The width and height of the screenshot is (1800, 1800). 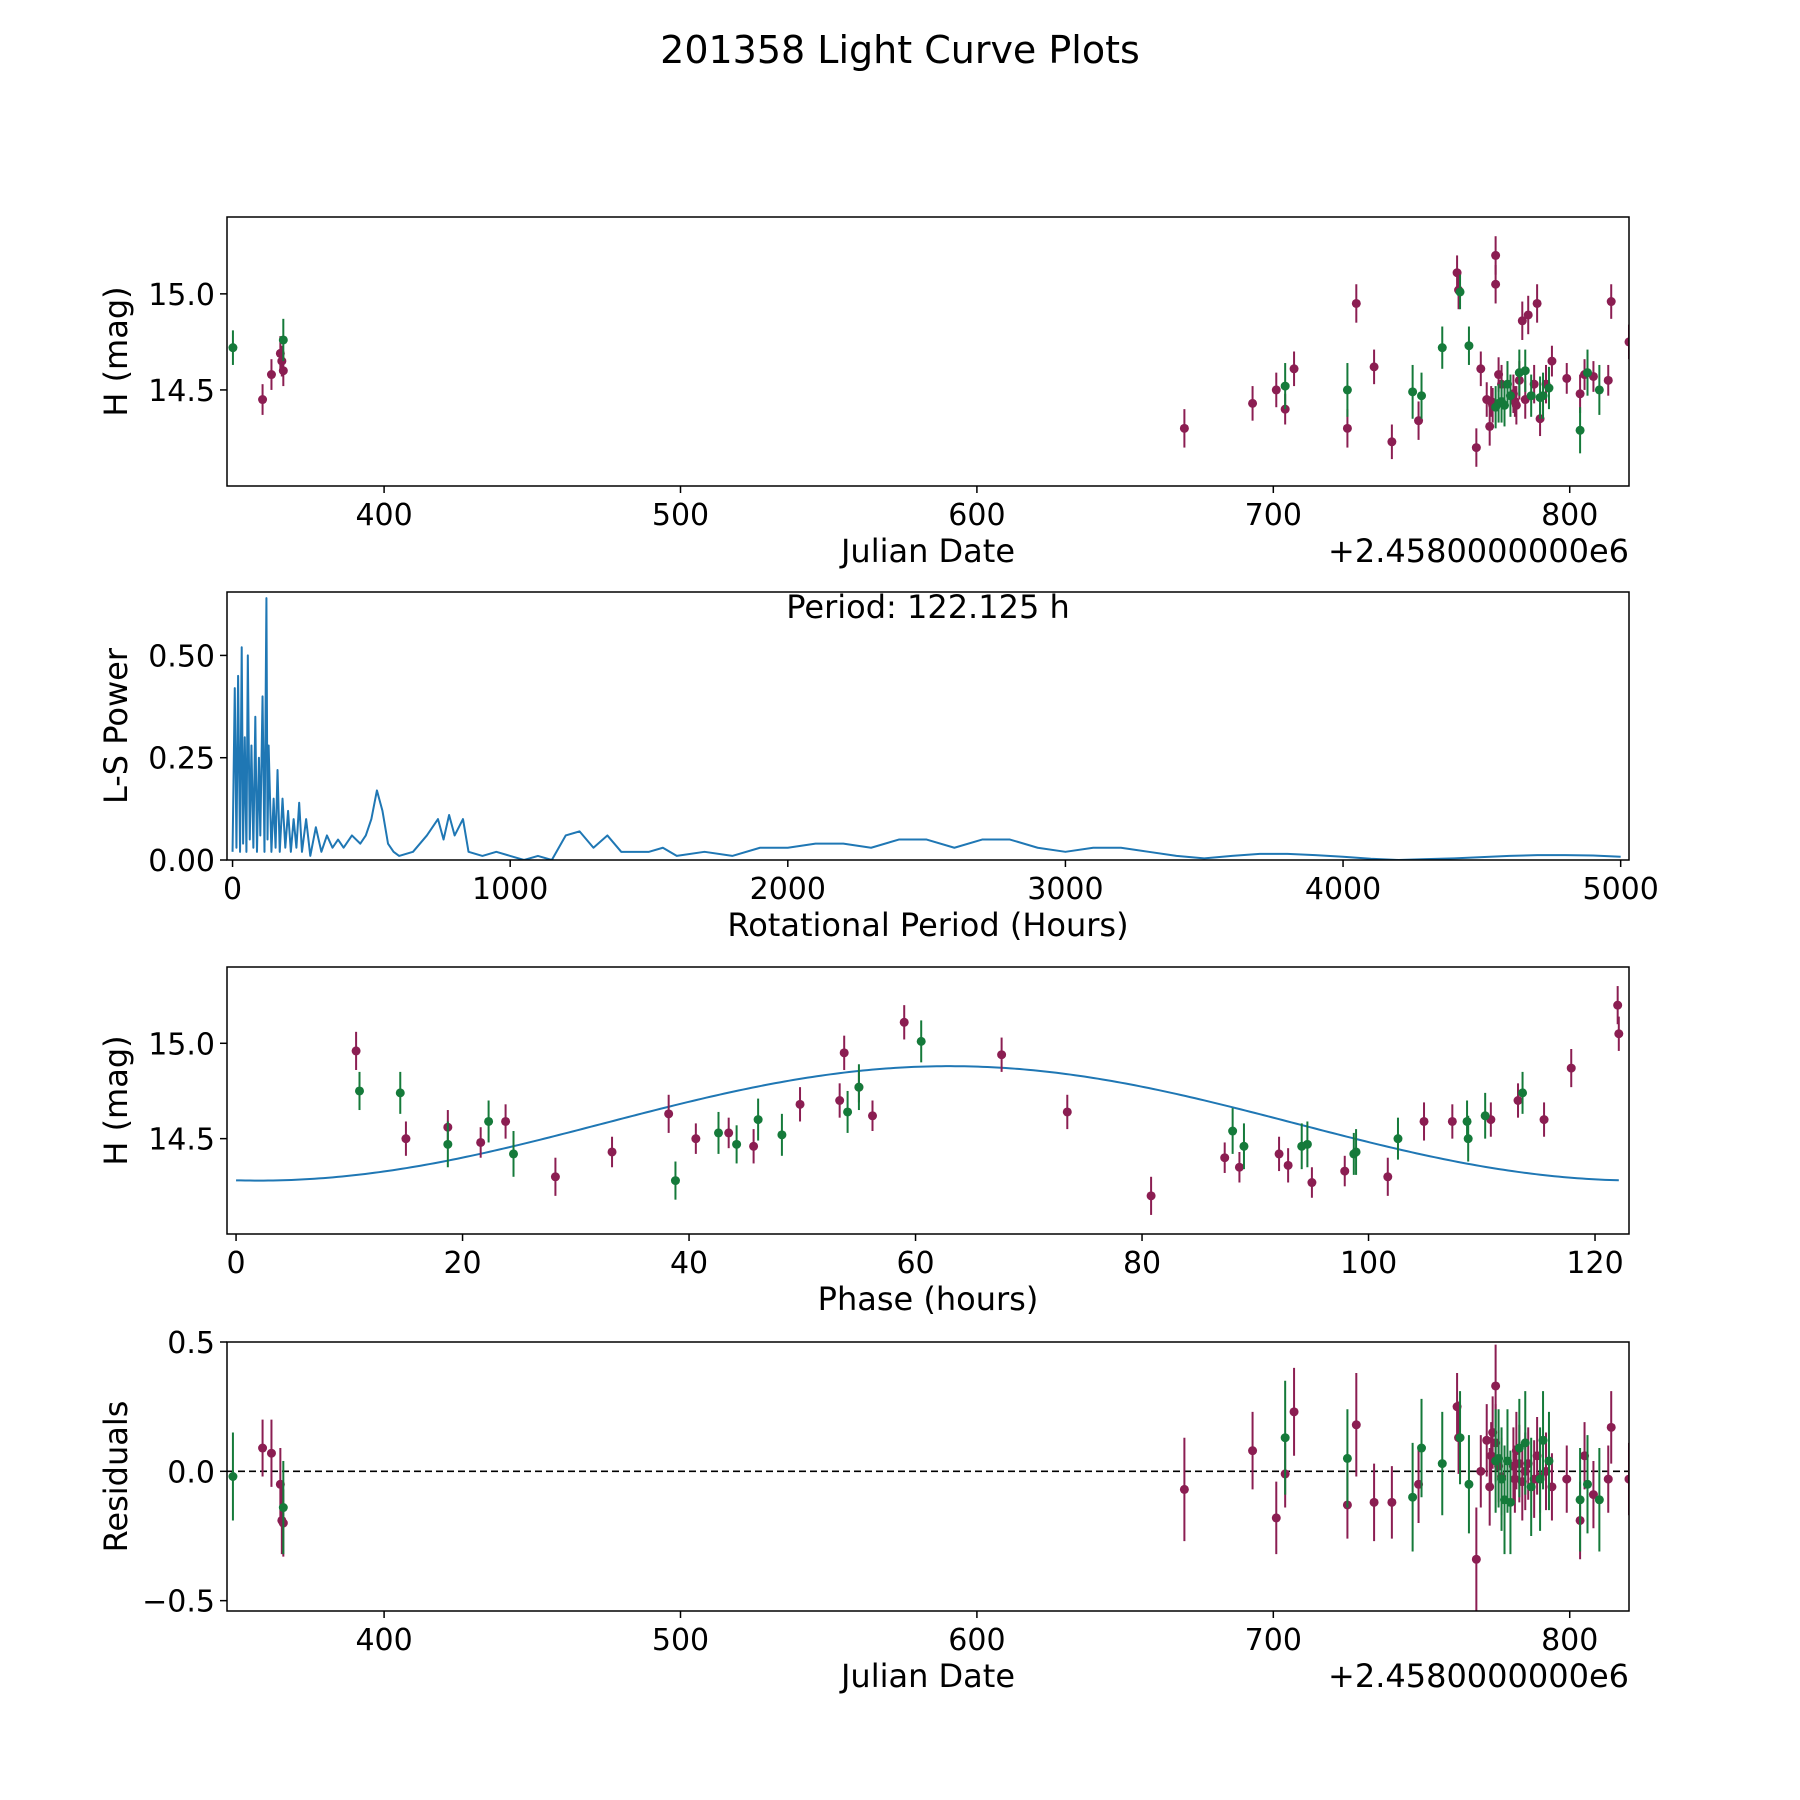 I want to click on periodogram-line, so click(x=926, y=728).